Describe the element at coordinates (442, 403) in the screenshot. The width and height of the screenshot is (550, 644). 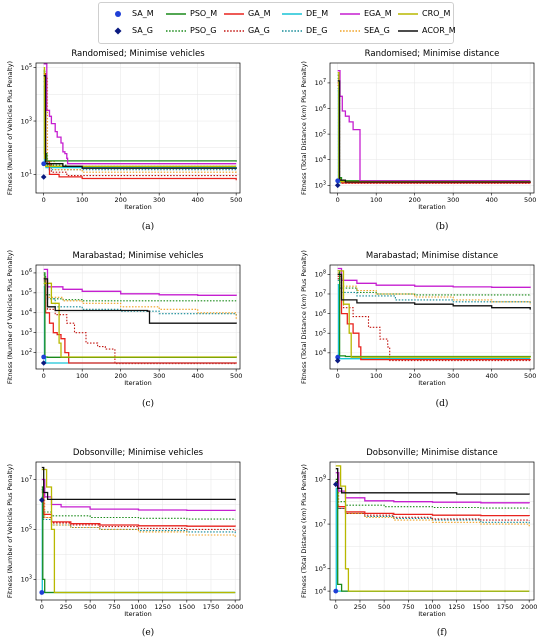
I see `panel-caption: (d)` at that location.